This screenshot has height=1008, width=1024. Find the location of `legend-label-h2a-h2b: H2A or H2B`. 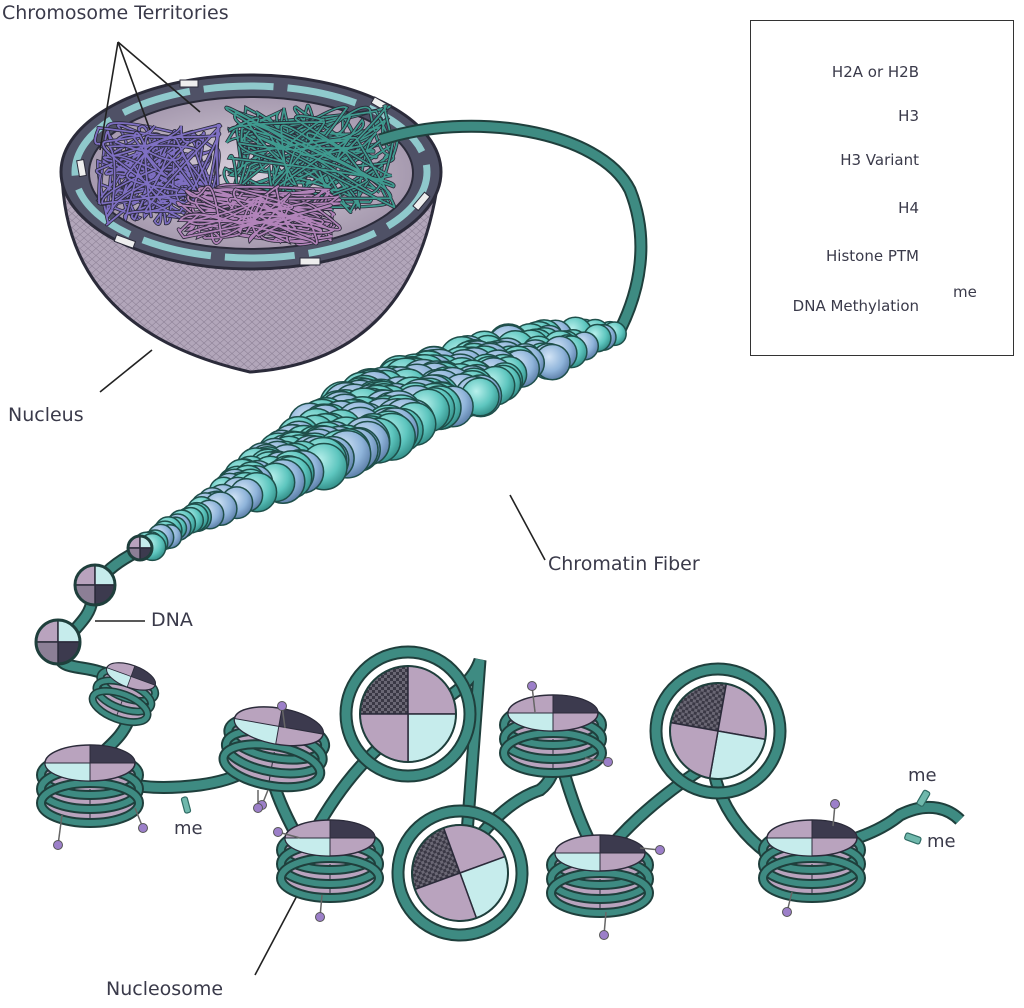

legend-label-h2a-h2b: H2A or H2B is located at coordinates (875, 72).